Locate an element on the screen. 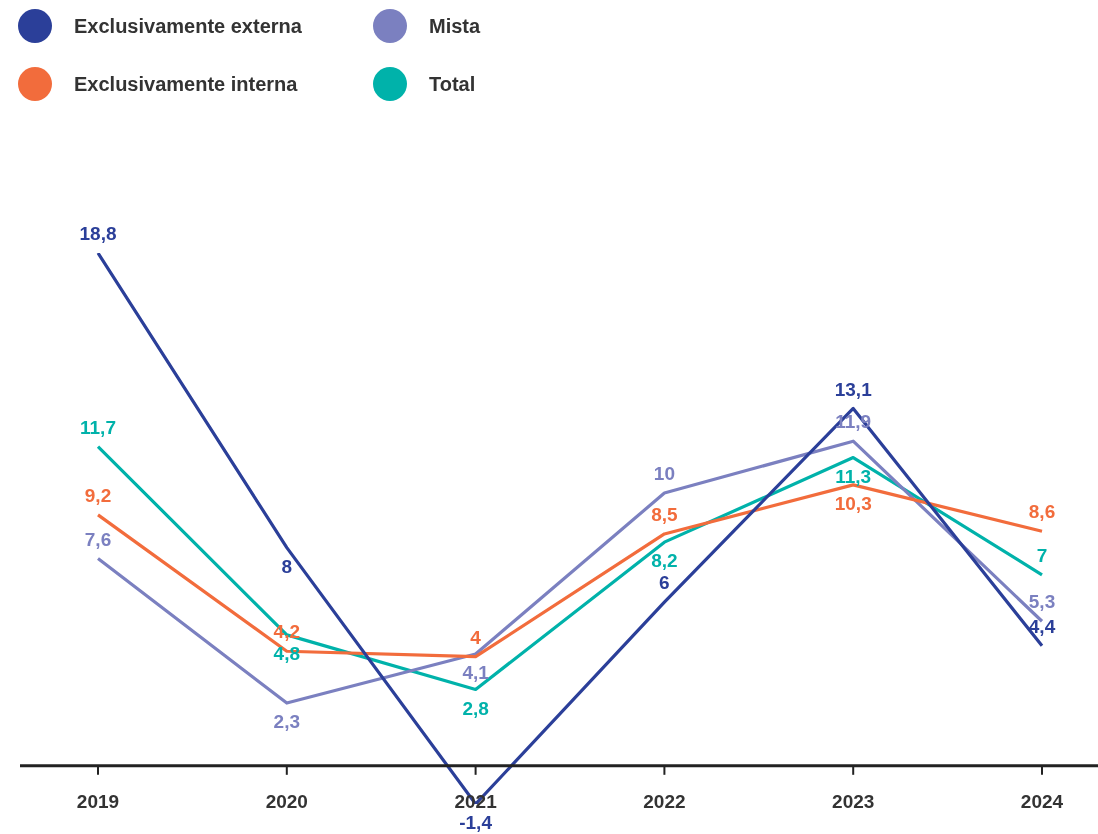 The image size is (1098, 834). data-label: 8,5 is located at coordinates (665, 515).